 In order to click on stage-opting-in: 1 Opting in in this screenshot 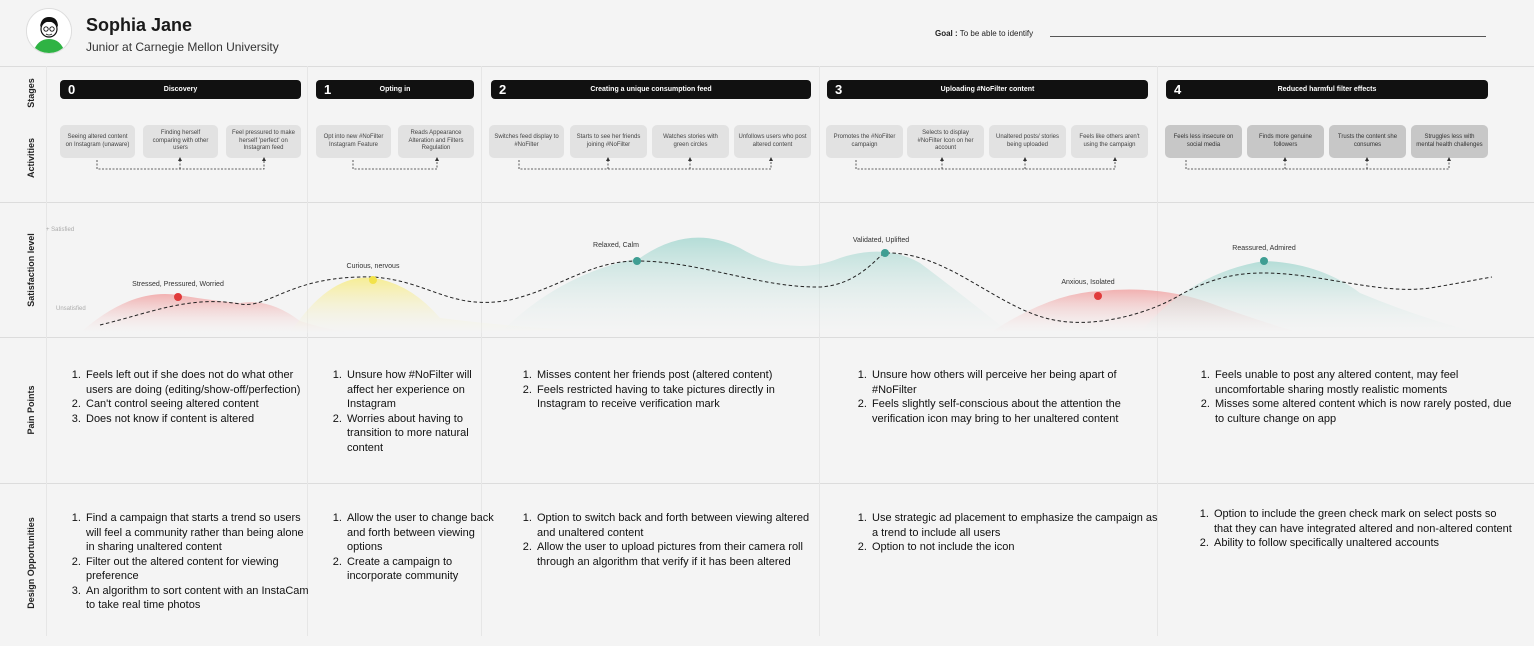, I will do `click(395, 89)`.